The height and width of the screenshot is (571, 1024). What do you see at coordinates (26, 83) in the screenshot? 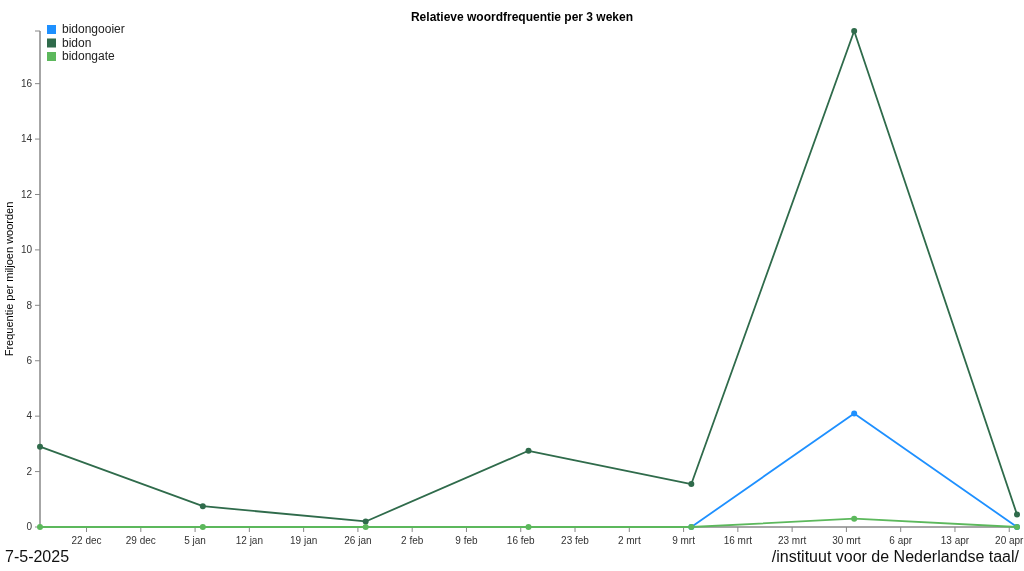
I see `y-tick-label: 16` at bounding box center [26, 83].